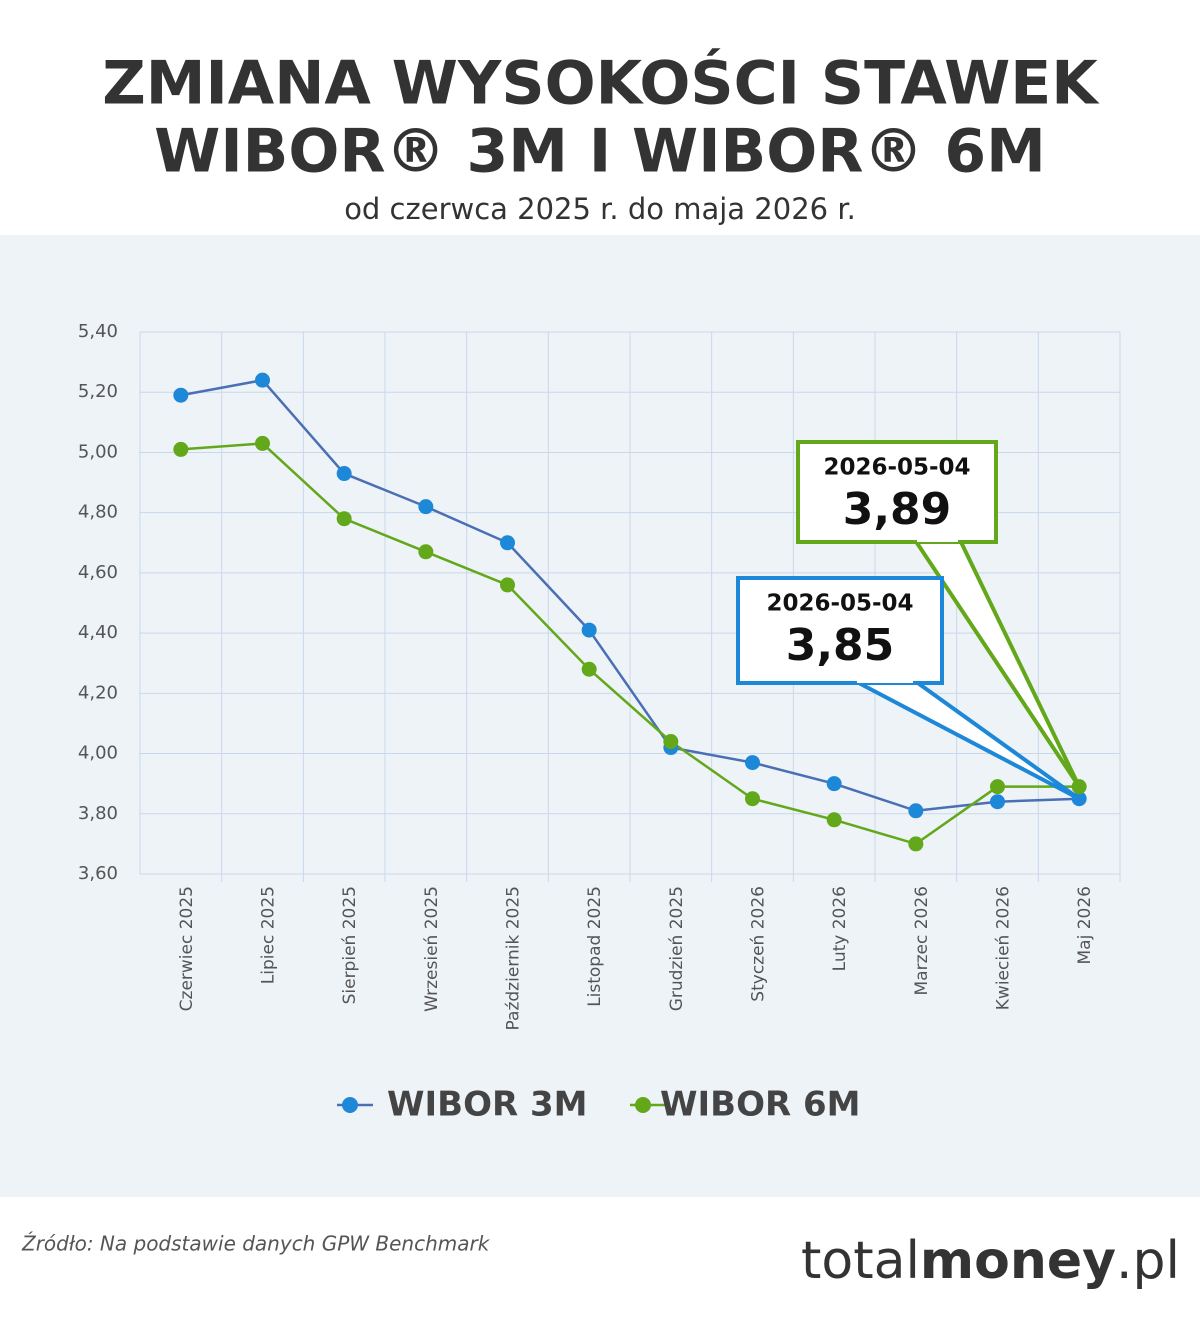  Describe the element at coordinates (98, 632) in the screenshot. I see `y-tick-label: 4,40` at that location.